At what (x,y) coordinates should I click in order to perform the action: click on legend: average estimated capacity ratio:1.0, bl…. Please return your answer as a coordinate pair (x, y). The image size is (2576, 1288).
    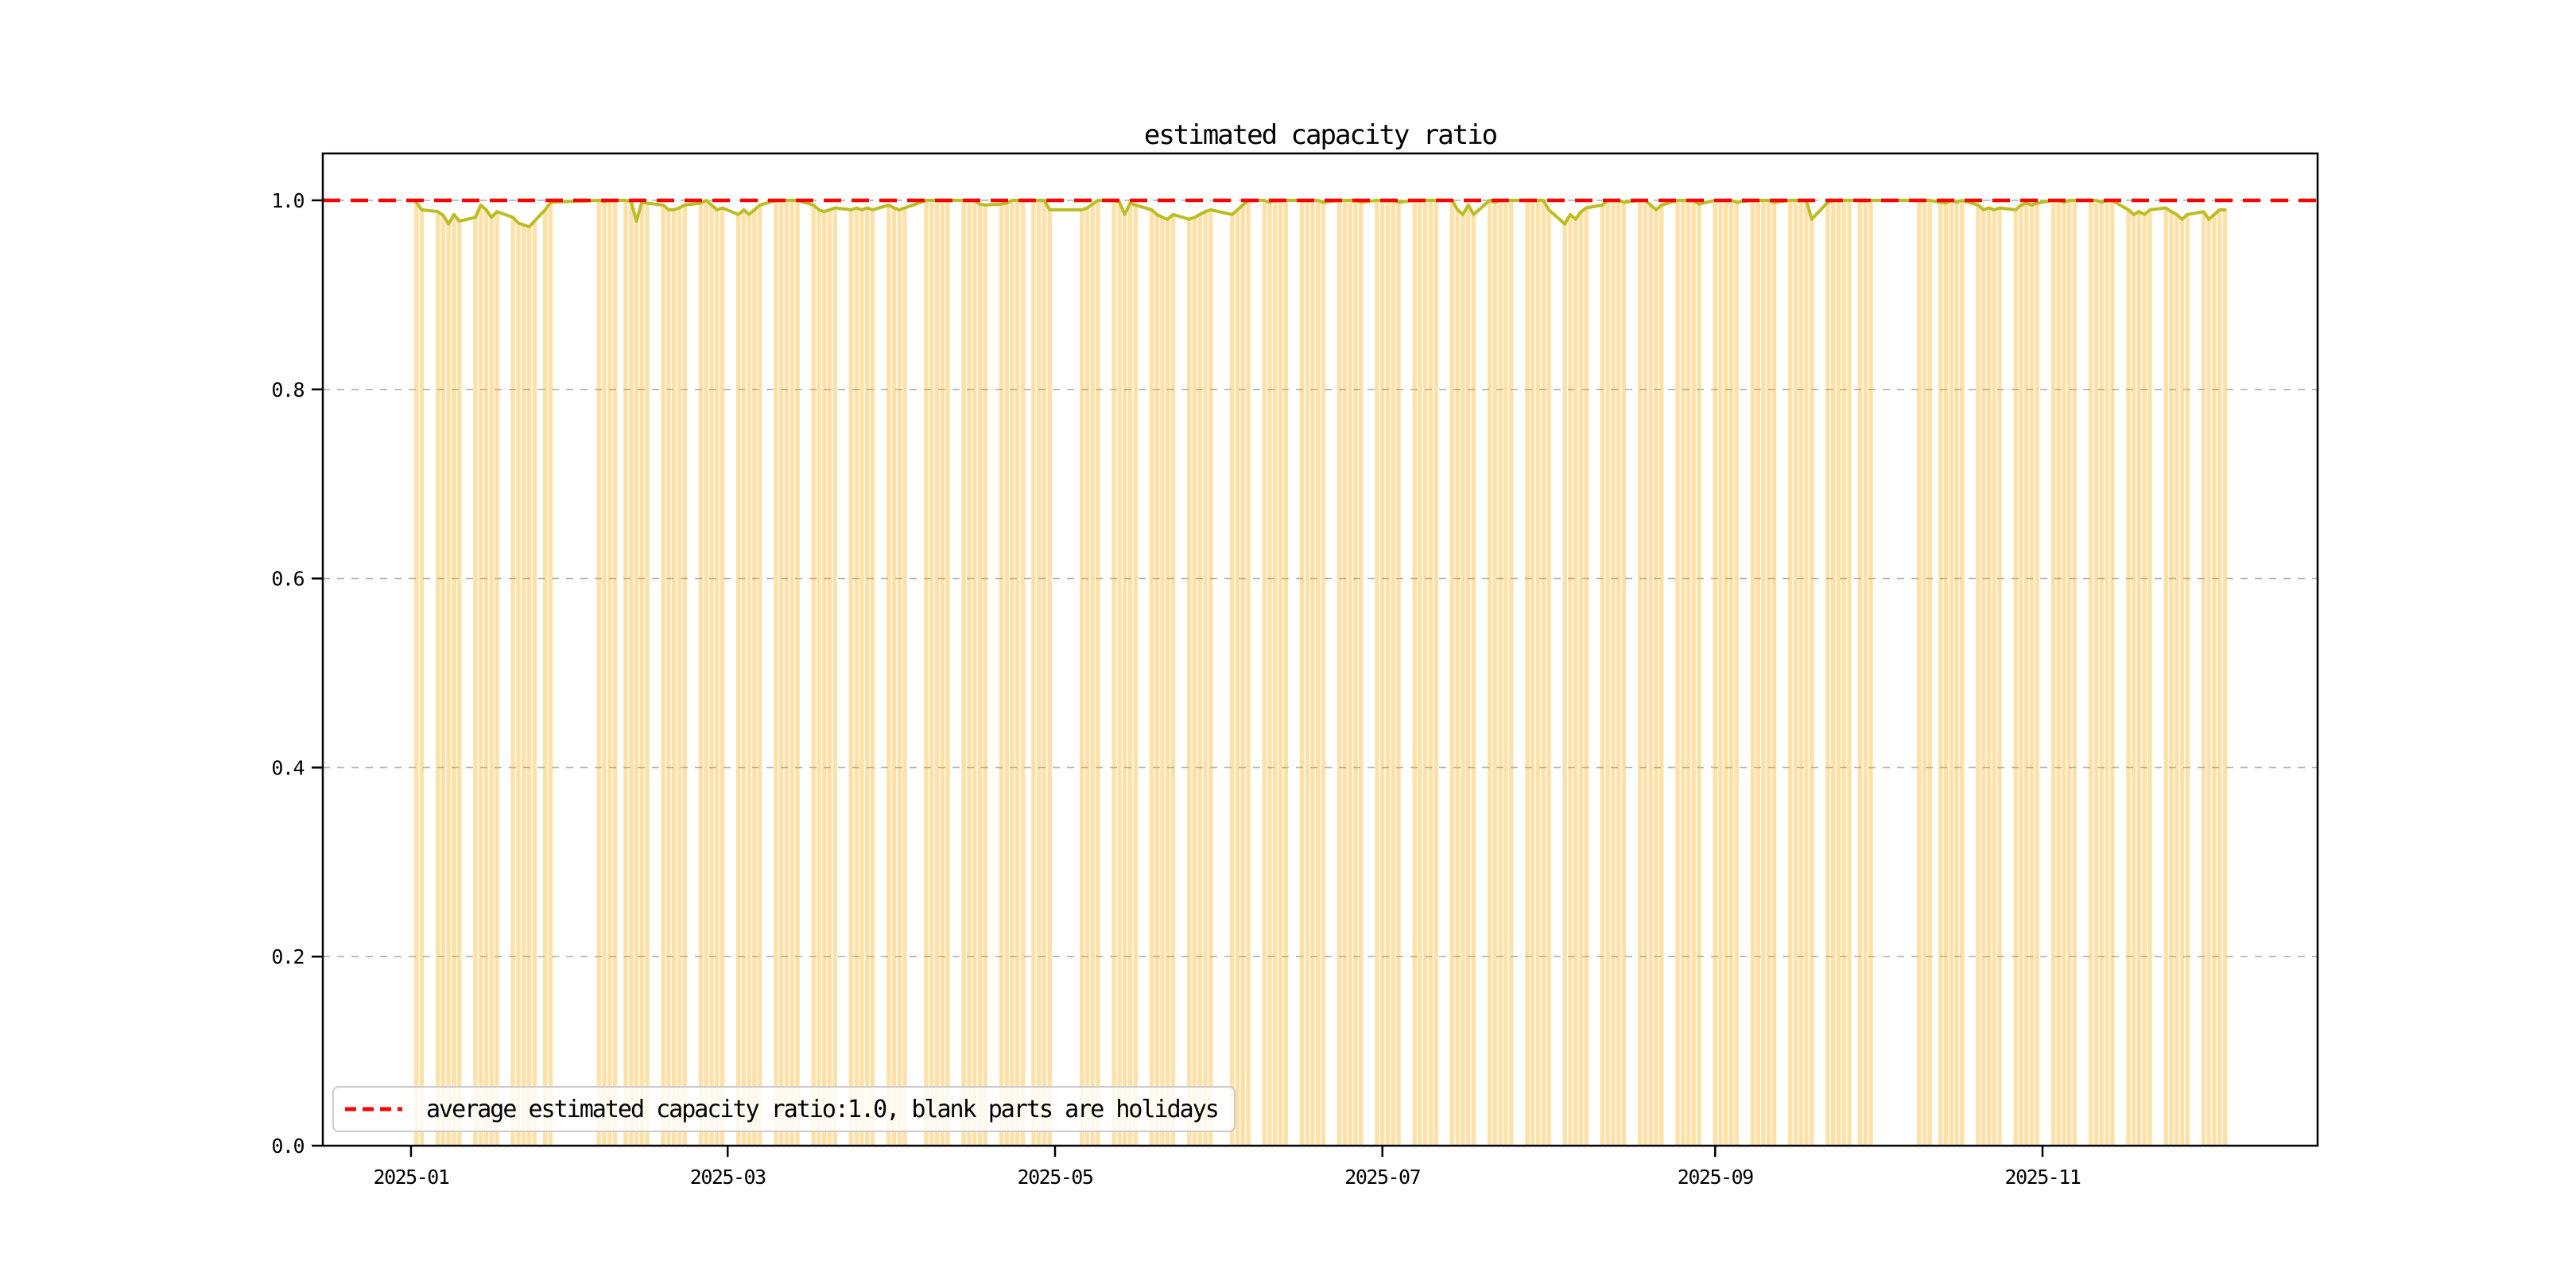
    Looking at the image, I should click on (784, 1109).